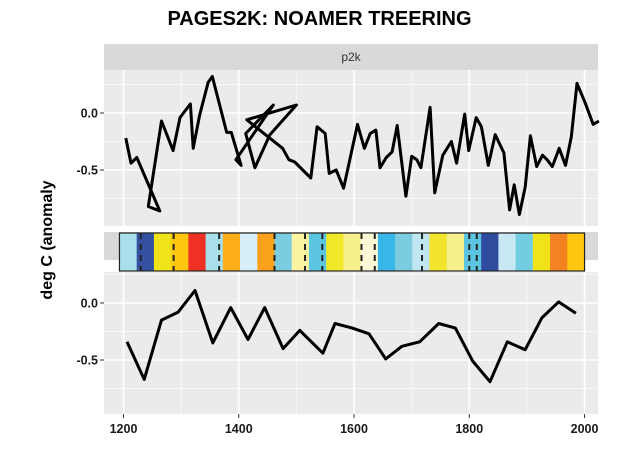  I want to click on x-tick-label: 1400, so click(239, 429).